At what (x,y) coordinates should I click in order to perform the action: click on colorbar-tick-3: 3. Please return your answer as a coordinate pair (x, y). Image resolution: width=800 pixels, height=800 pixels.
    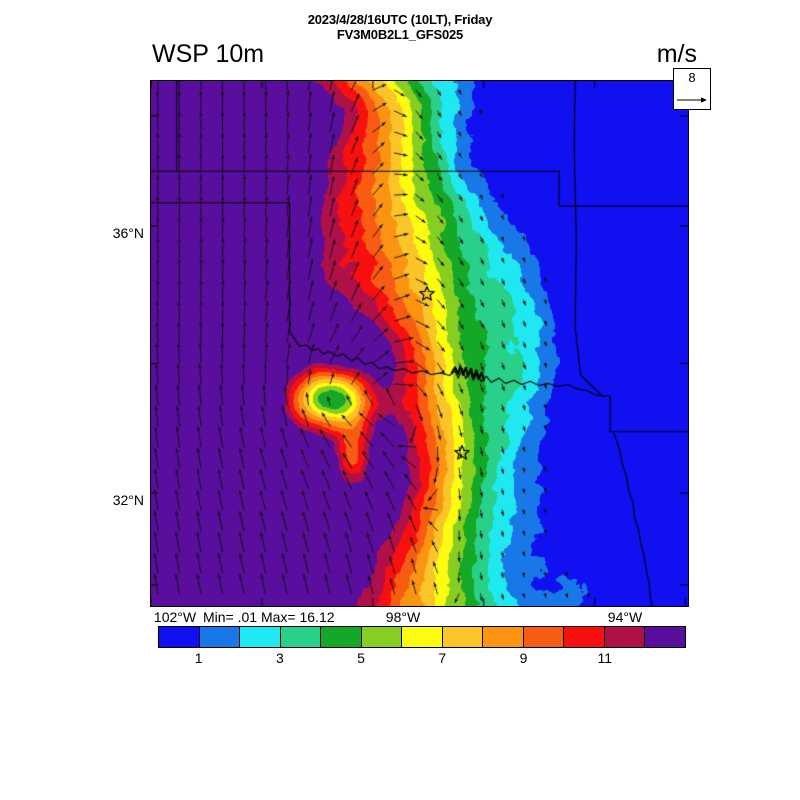
    Looking at the image, I should click on (279, 658).